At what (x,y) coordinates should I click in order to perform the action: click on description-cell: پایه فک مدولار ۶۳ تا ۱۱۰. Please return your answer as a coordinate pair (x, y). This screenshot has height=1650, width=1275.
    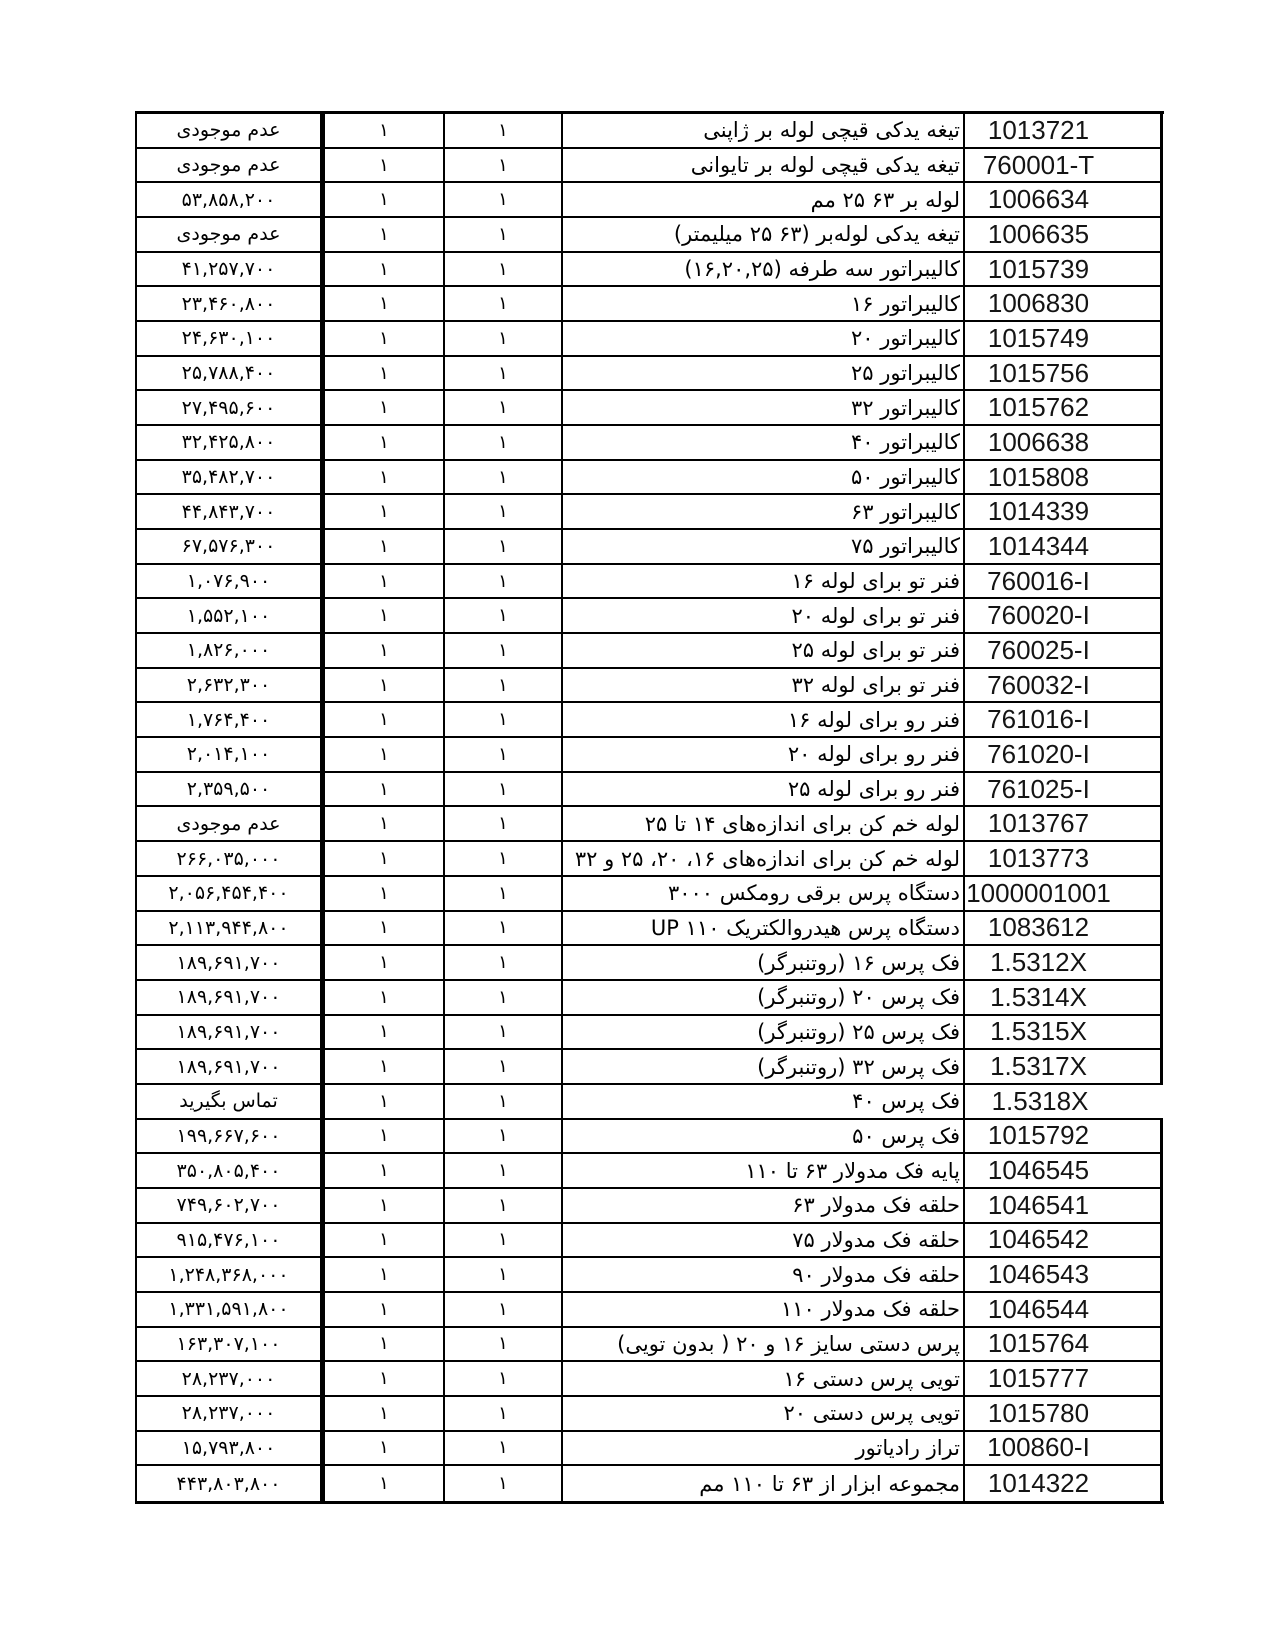
    Looking at the image, I should click on (764, 1171).